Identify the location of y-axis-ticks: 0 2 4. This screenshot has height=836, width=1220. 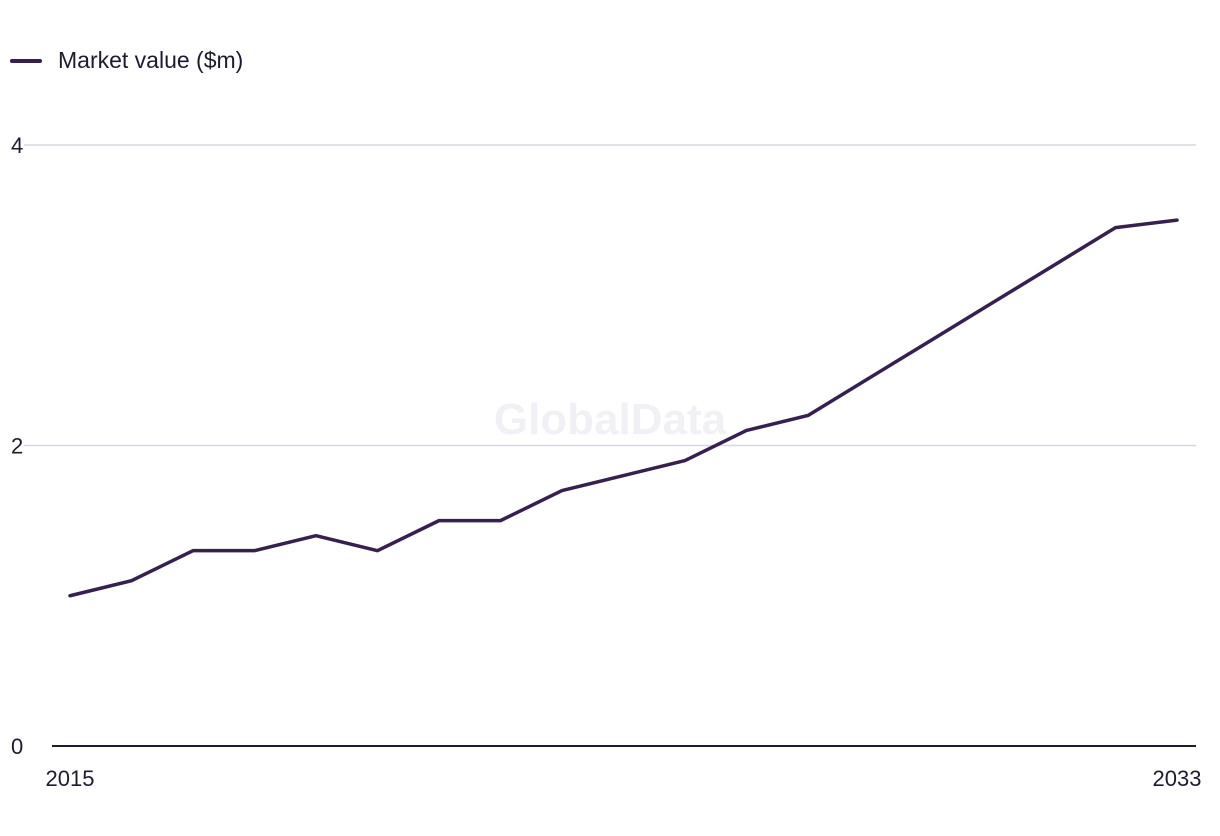
(17, 446).